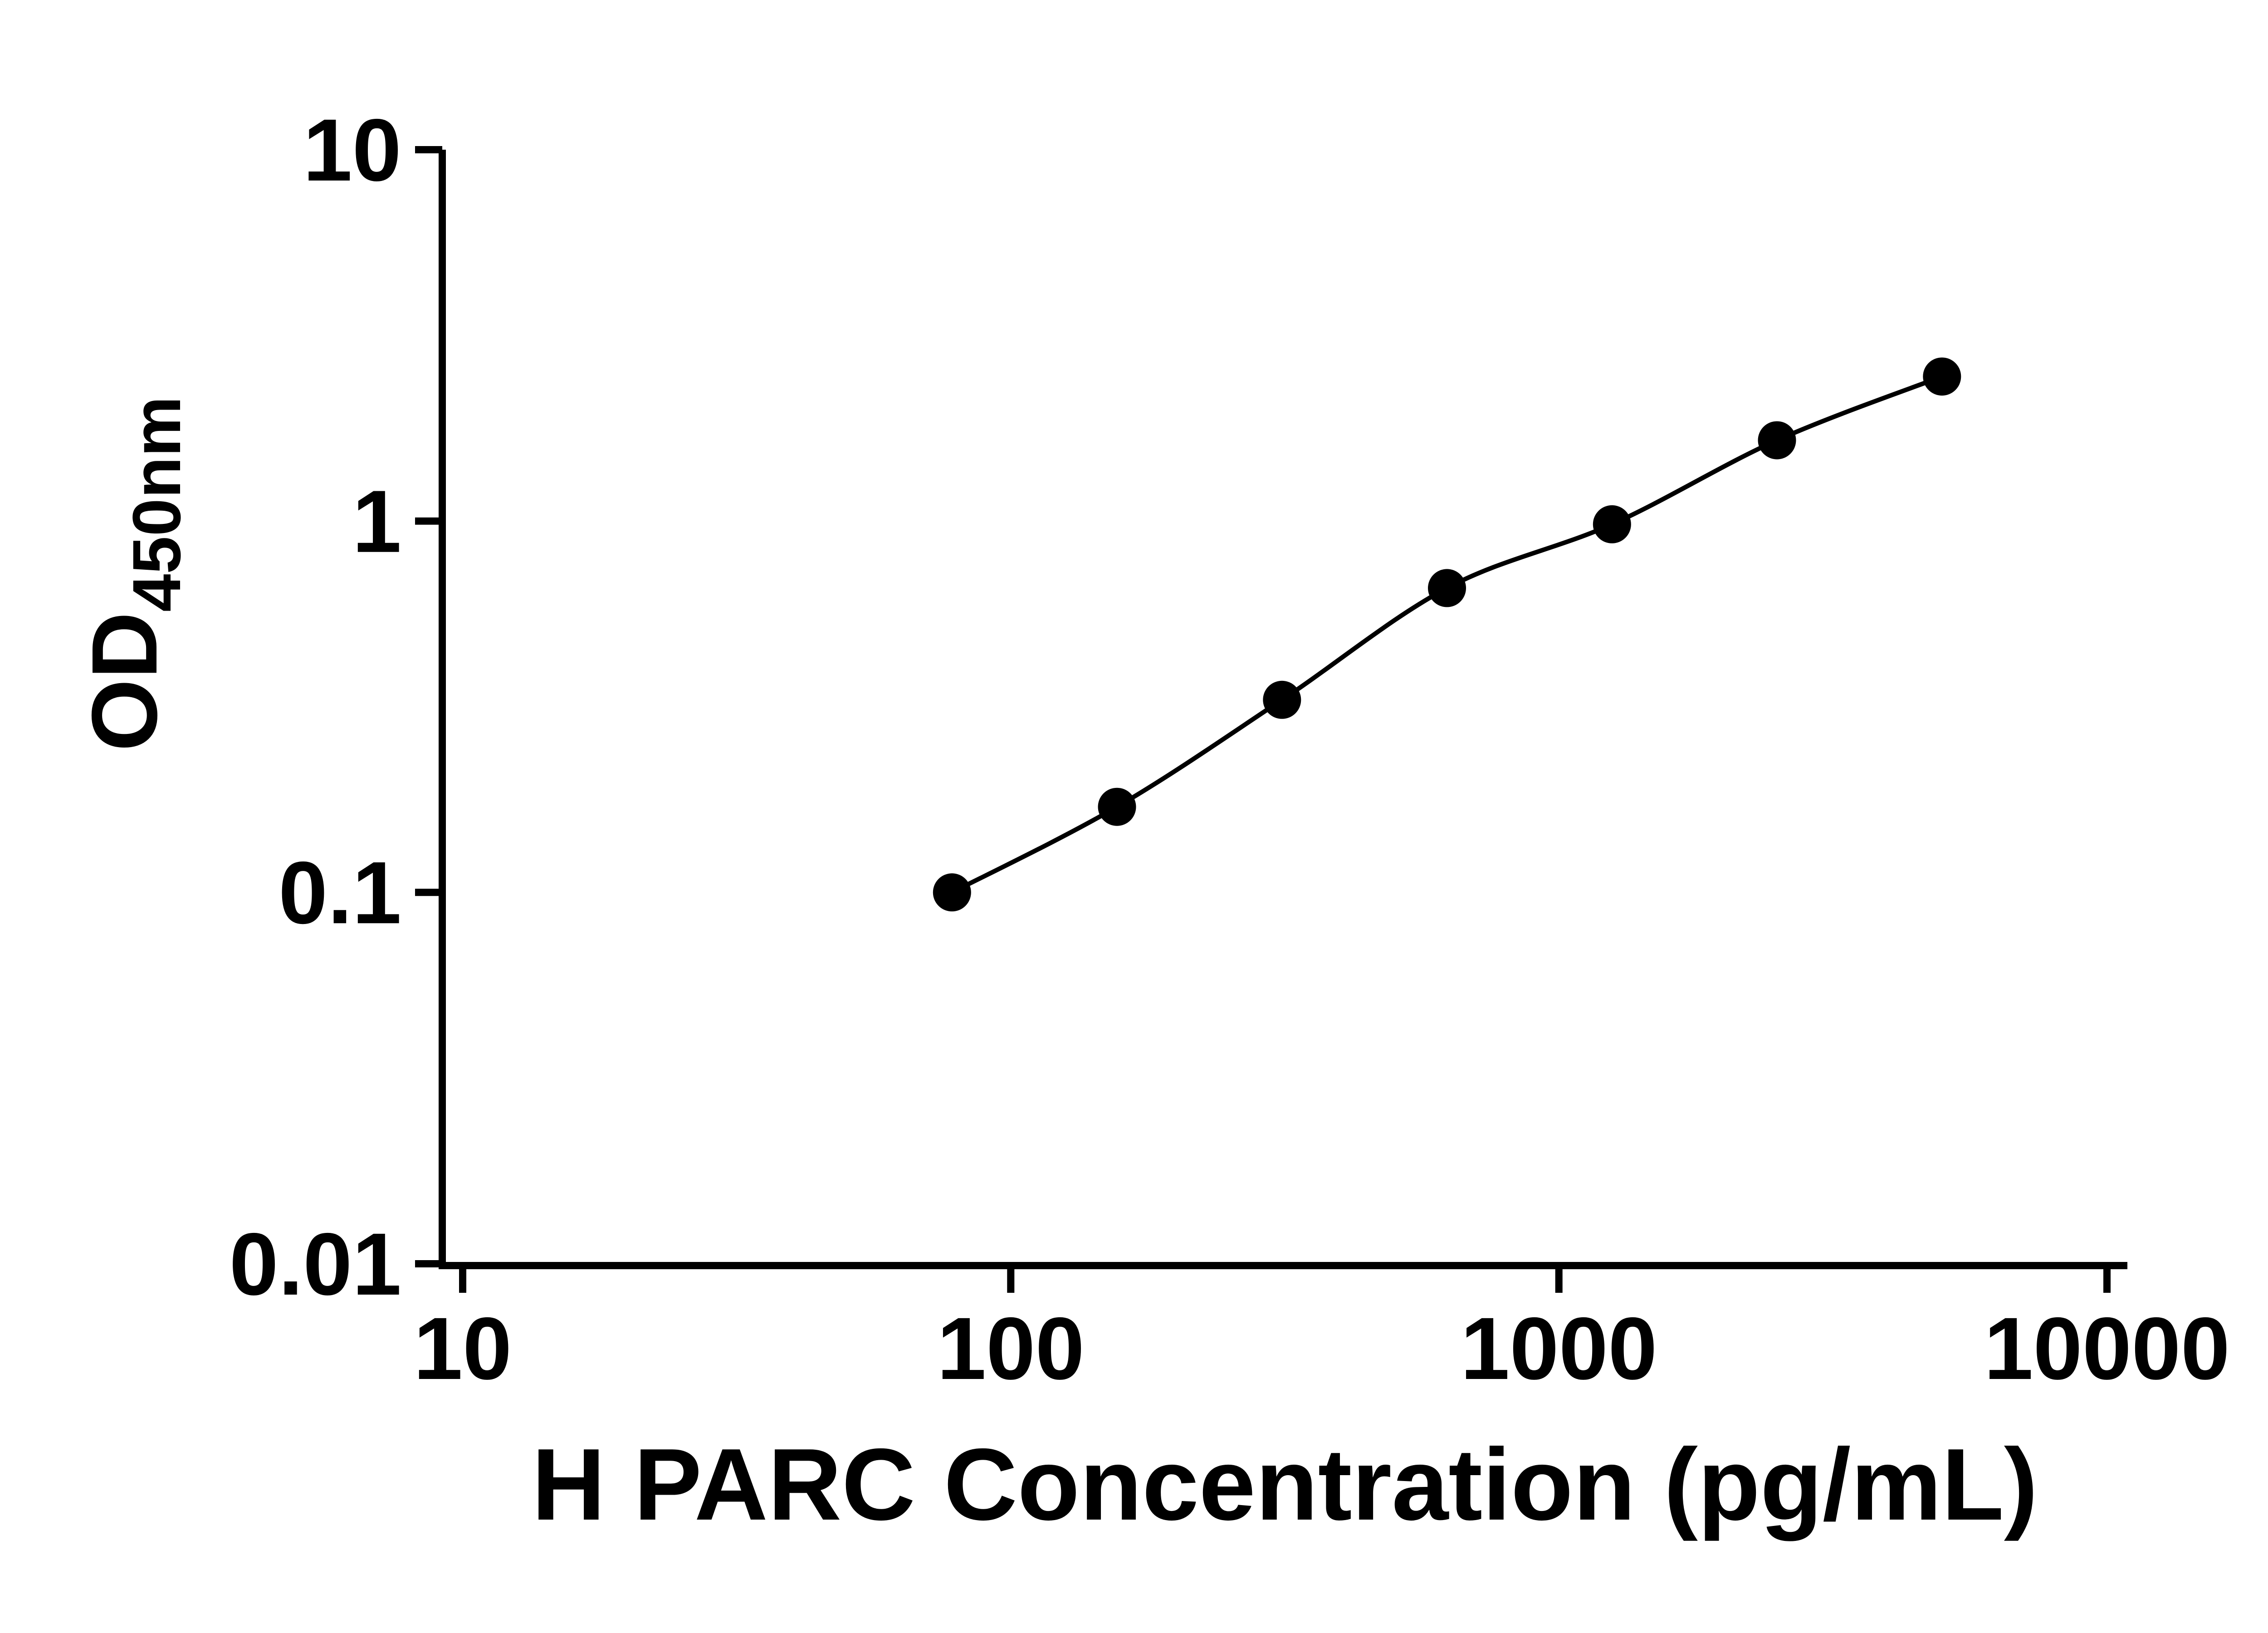 The image size is (2268, 1633). I want to click on y-axis-title: OD450nm, so click(134, 574).